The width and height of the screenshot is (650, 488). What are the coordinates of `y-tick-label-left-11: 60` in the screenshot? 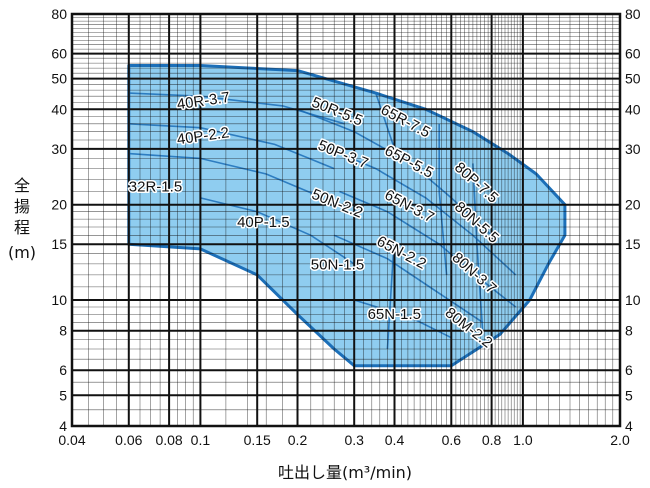 It's located at (59, 54).